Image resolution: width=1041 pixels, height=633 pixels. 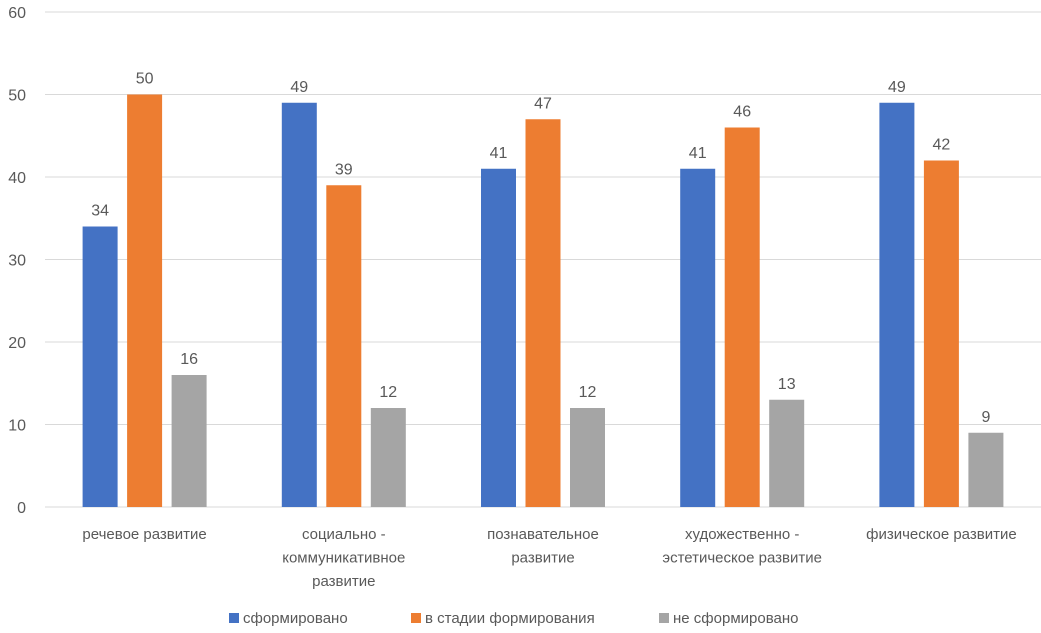 I want to click on data-label: 47, so click(x=543, y=103).